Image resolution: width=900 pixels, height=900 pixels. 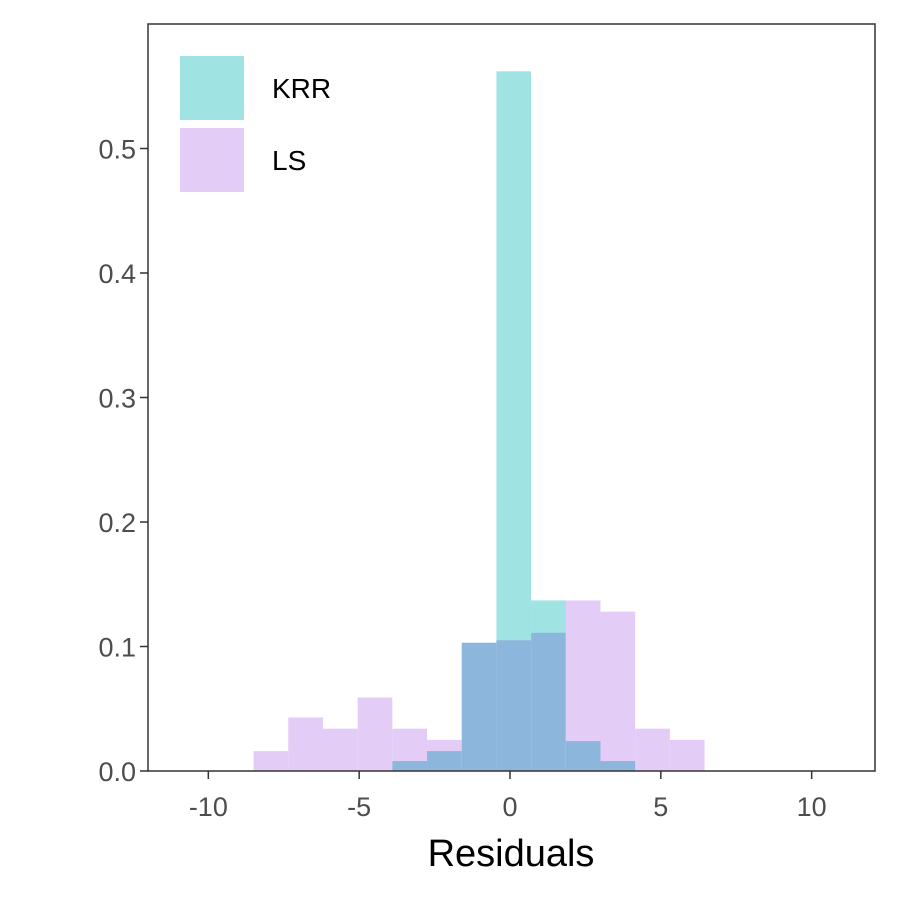 I want to click on y-tick-label: 0.0, so click(x=117, y=772).